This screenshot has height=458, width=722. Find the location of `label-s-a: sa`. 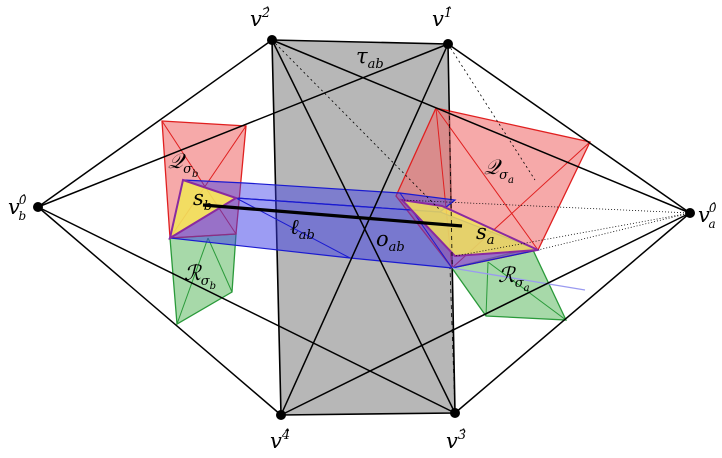

label-s-a: sa is located at coordinates (485, 234).